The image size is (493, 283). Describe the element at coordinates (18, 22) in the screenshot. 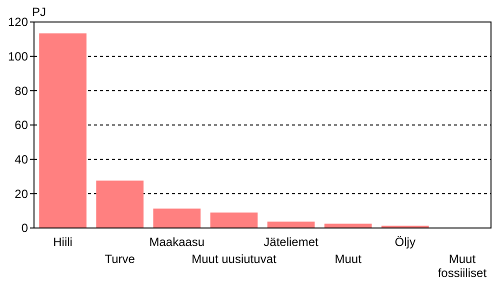

I see `y-tick-label: 120` at that location.